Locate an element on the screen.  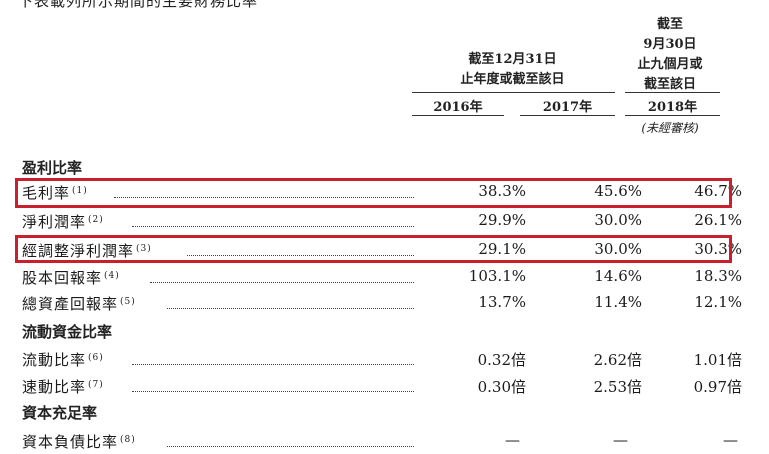
value-2018: — is located at coordinates (730, 440).